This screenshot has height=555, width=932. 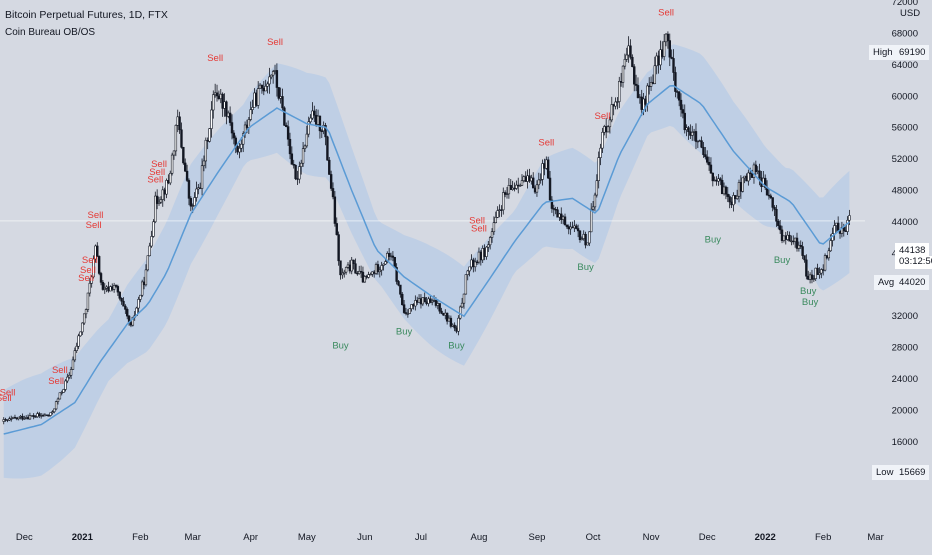 I want to click on x-tick-label: Feb, so click(x=140, y=537).